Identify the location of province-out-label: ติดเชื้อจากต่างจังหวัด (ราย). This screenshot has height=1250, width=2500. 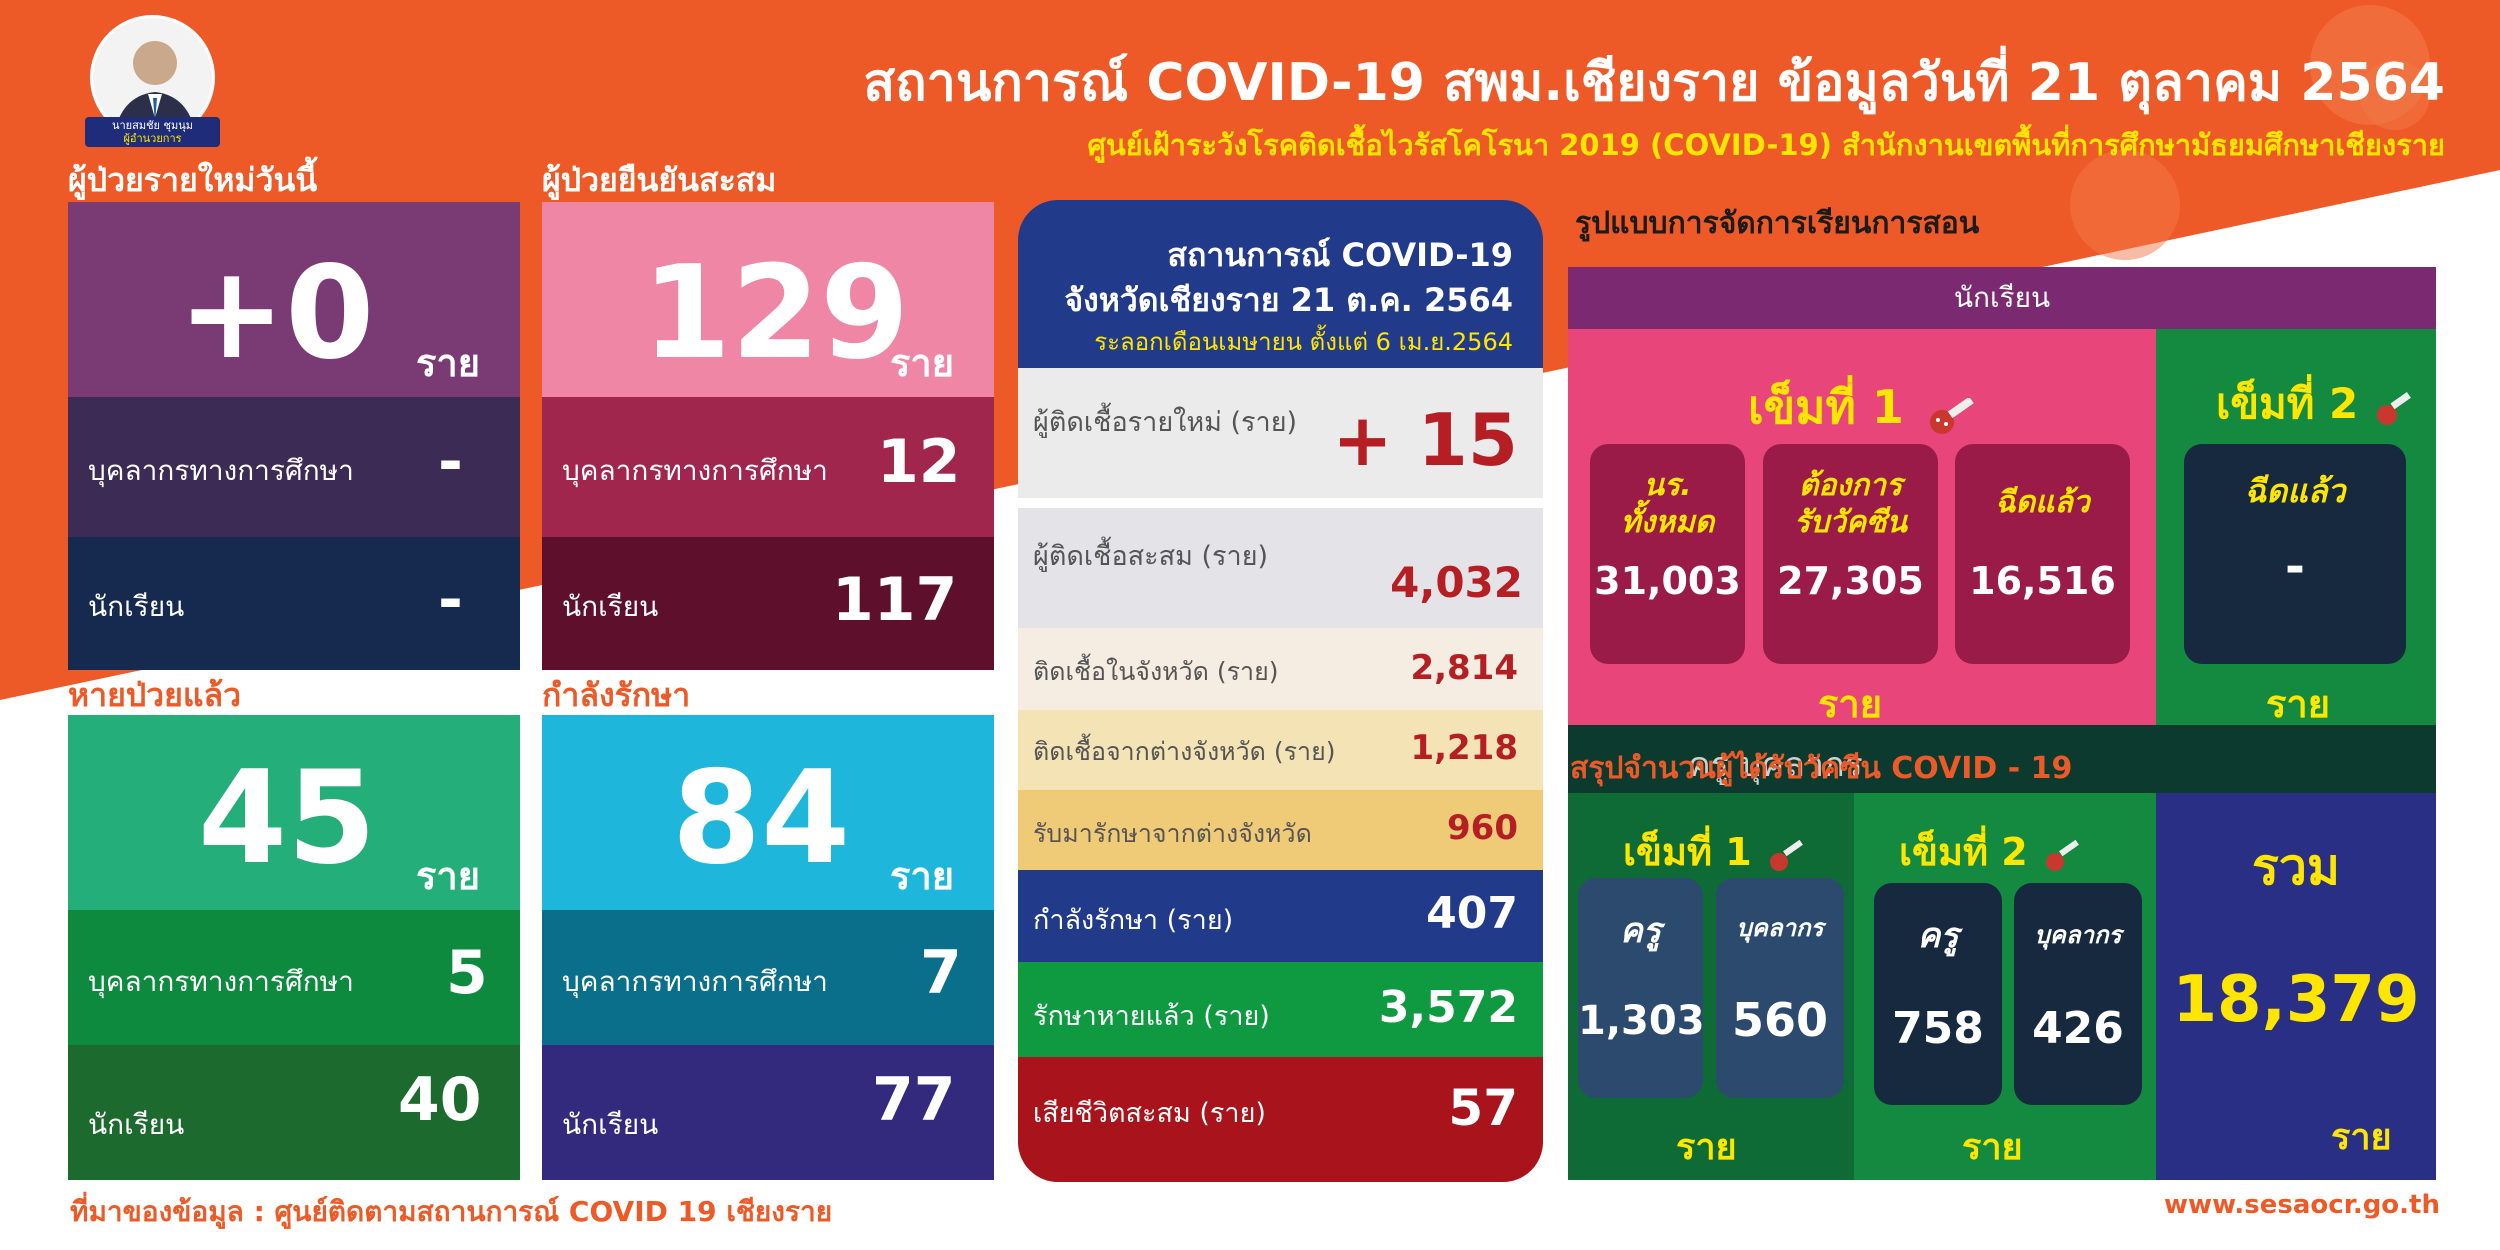
(1184, 751).